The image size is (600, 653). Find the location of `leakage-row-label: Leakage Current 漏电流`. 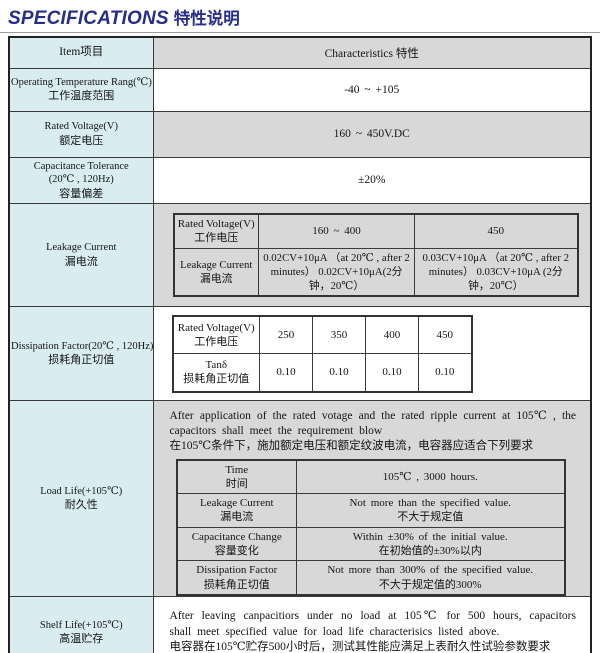

leakage-row-label: Leakage Current 漏电流 is located at coordinates (216, 272).